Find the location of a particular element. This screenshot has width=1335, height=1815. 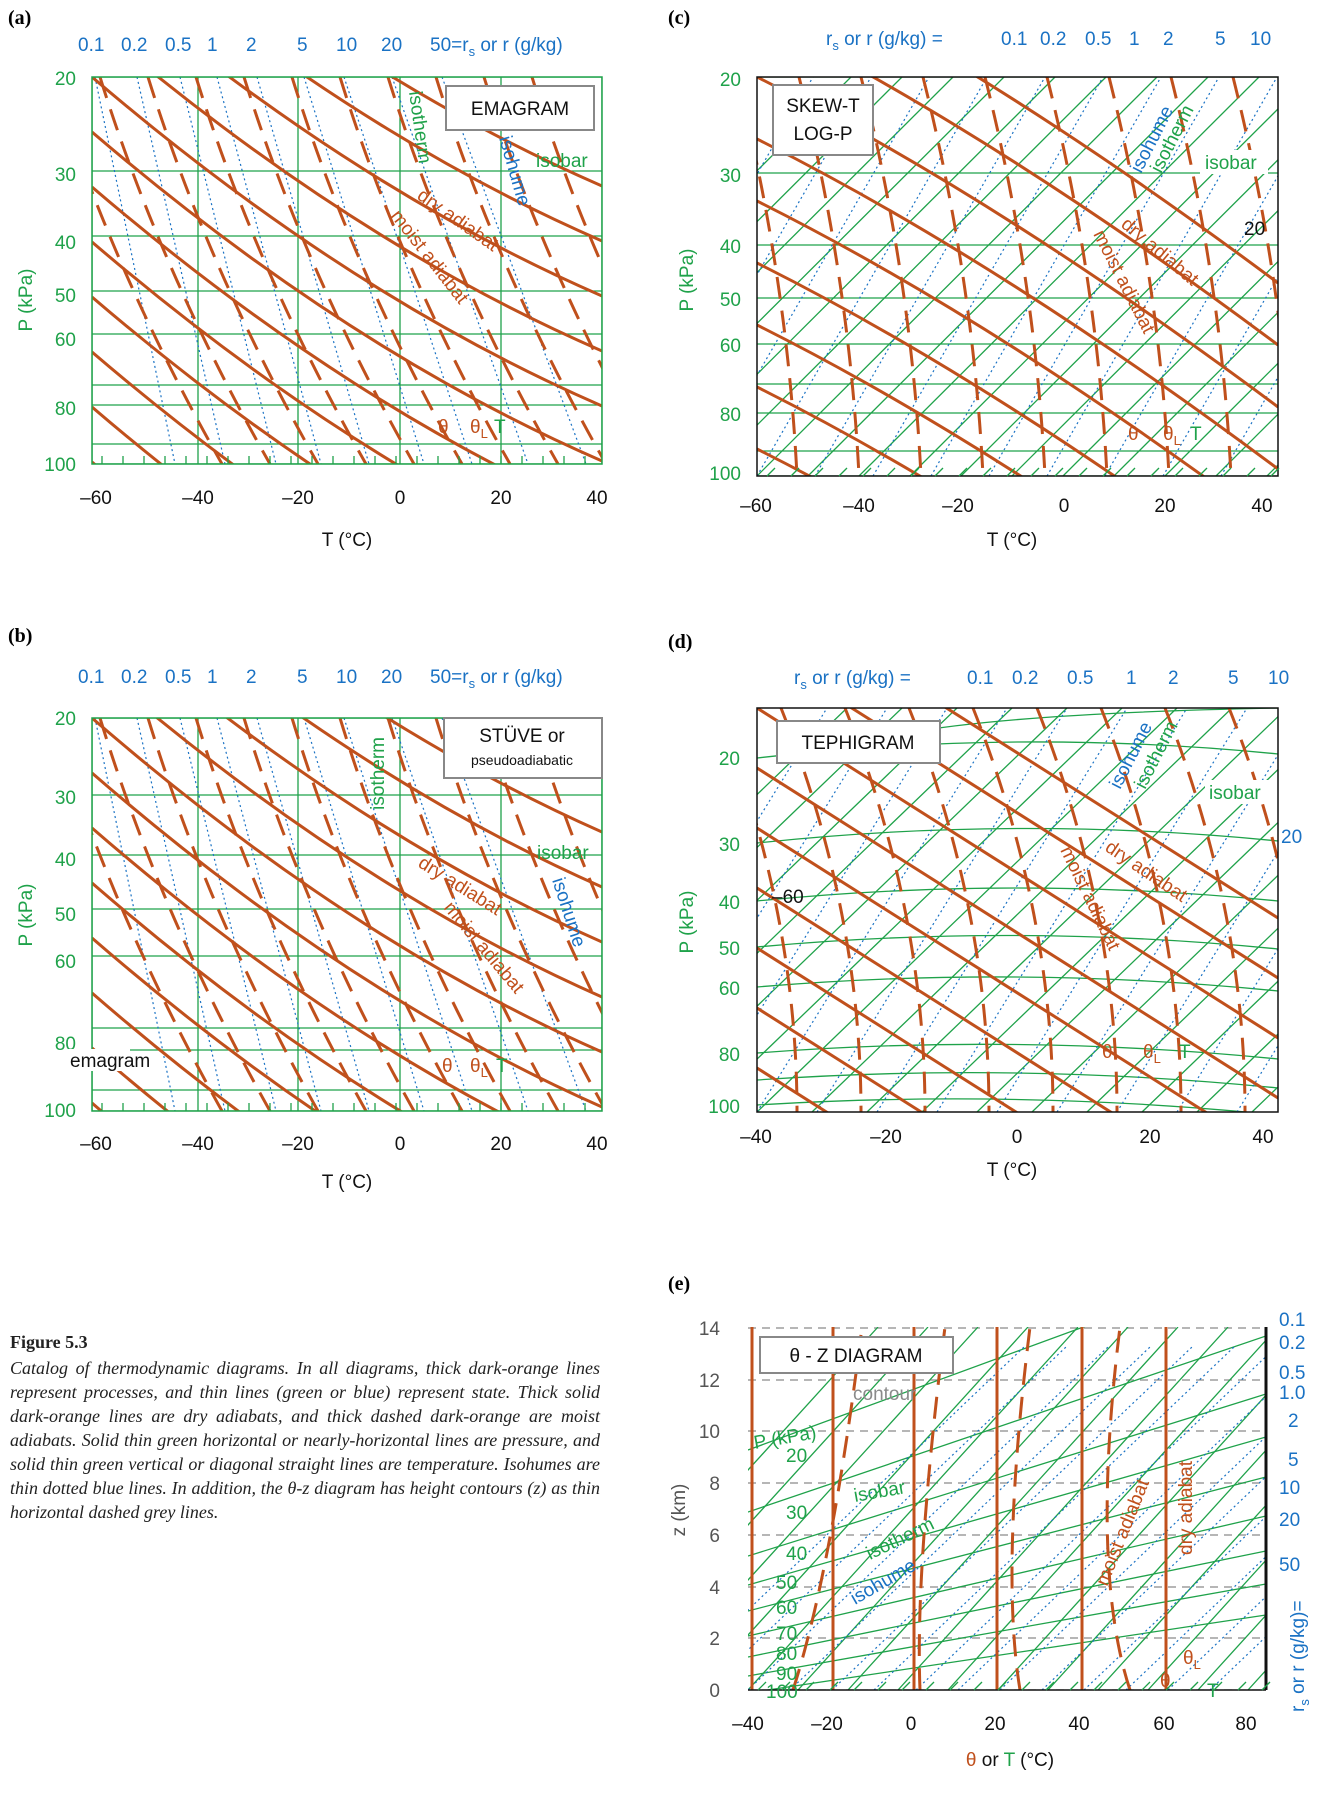

d-xtick-2: 0 is located at coordinates (1017, 1137).